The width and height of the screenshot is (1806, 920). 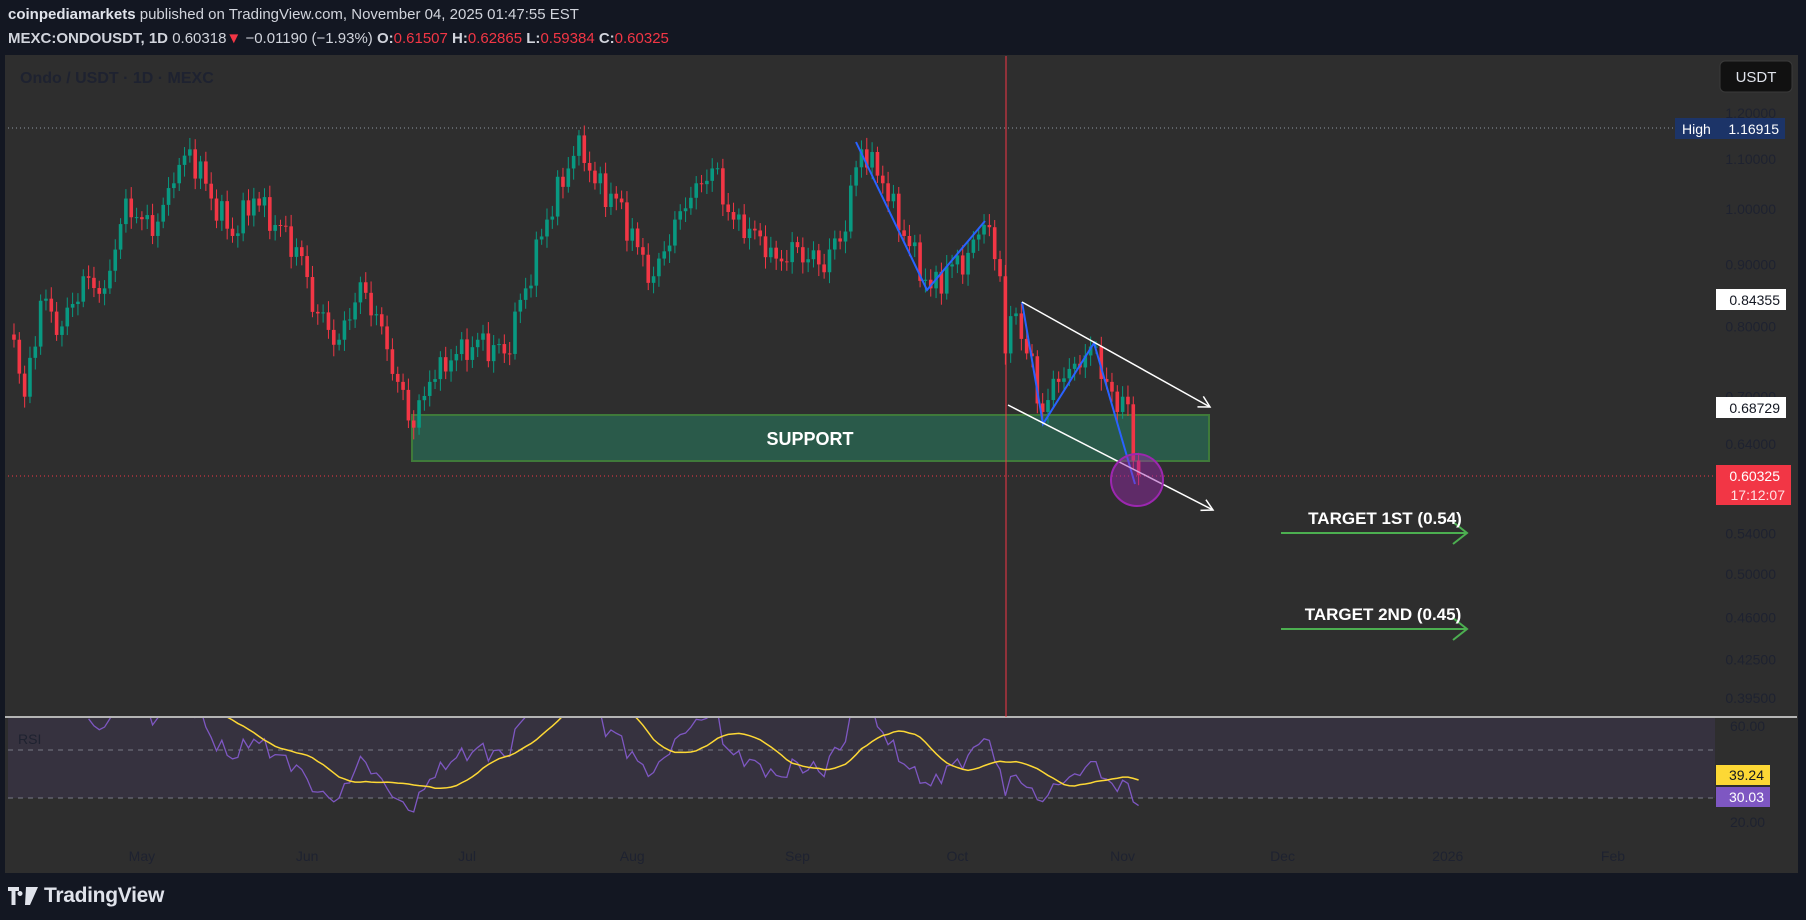 What do you see at coordinates (567, 38) in the screenshot?
I see `low-value: 0.59384` at bounding box center [567, 38].